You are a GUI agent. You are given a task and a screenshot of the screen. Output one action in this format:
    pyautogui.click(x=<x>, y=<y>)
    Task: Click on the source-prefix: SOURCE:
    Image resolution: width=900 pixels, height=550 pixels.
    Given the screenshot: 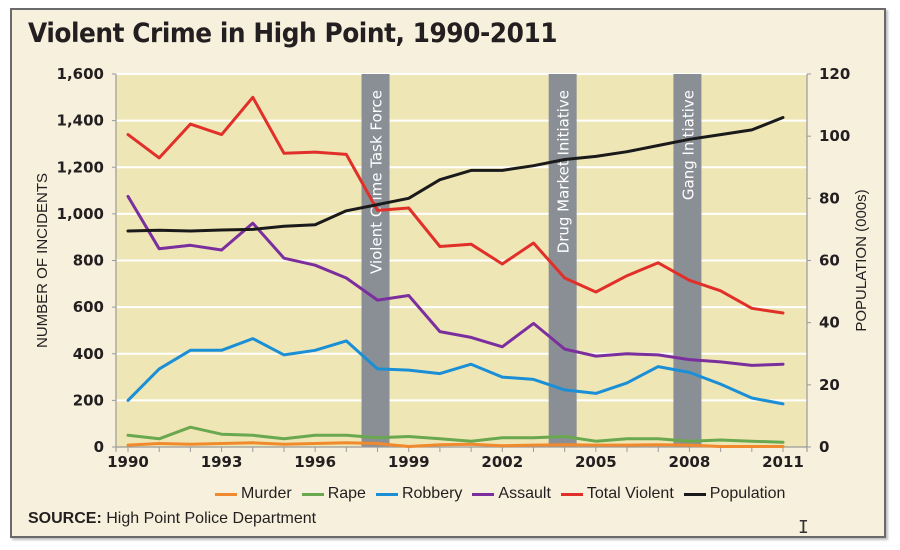 What is the action you would take?
    pyautogui.click(x=65, y=518)
    